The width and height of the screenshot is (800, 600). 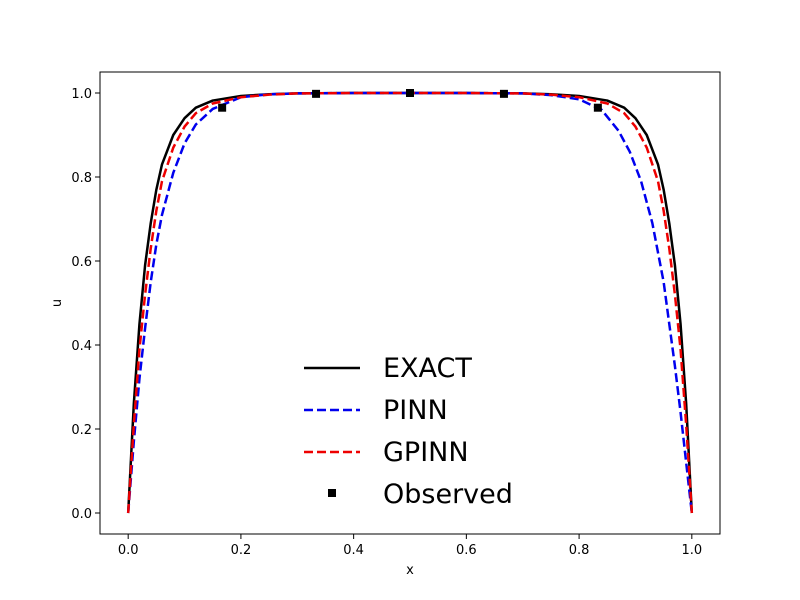 I want to click on legend: EXACT PINN GPINN Observed, so click(x=408, y=431).